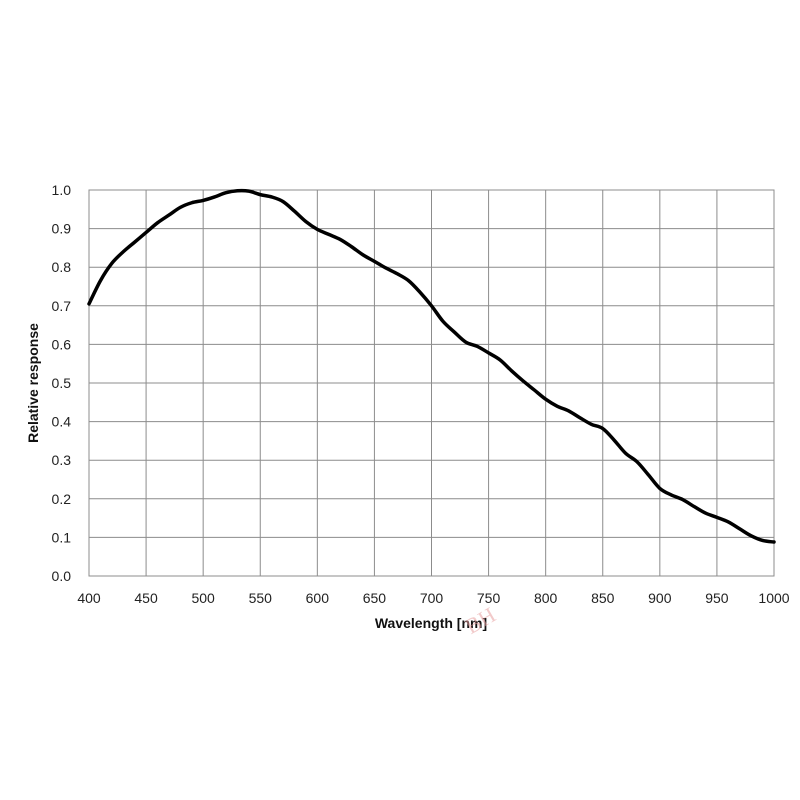 The image size is (800, 800). I want to click on x-tick-label: 900, so click(660, 598).